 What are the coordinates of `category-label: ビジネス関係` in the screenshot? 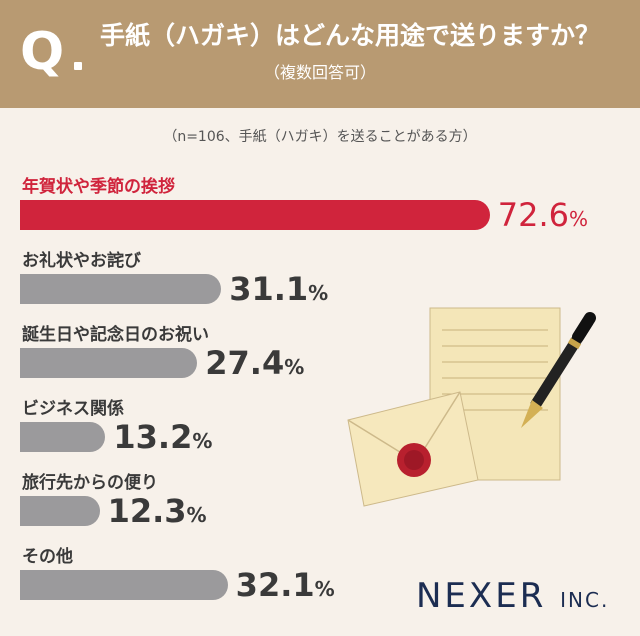 It's located at (73, 409).